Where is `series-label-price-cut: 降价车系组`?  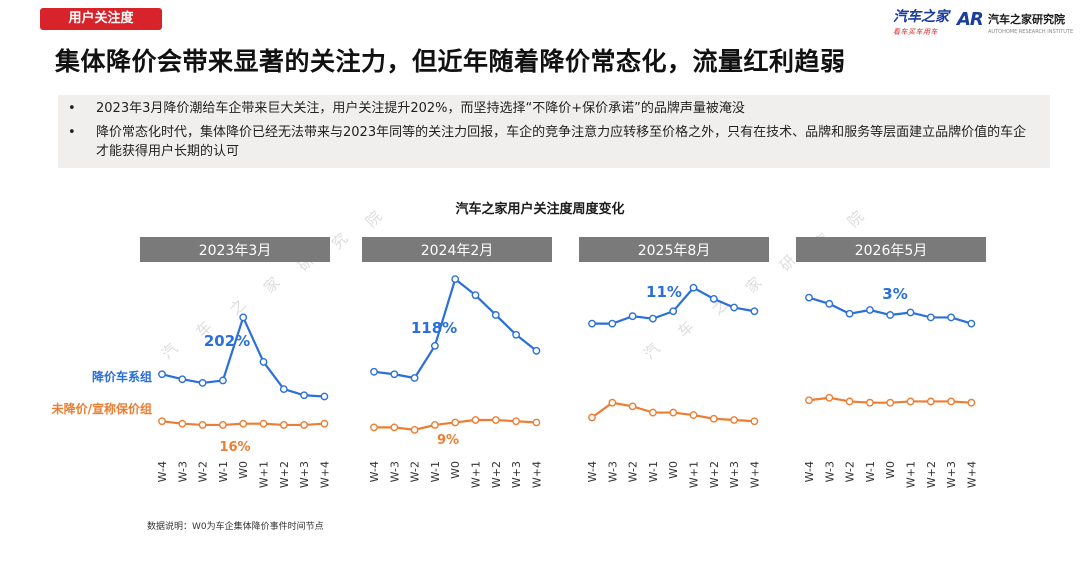
series-label-price-cut: 降价车系组 is located at coordinates (122, 376).